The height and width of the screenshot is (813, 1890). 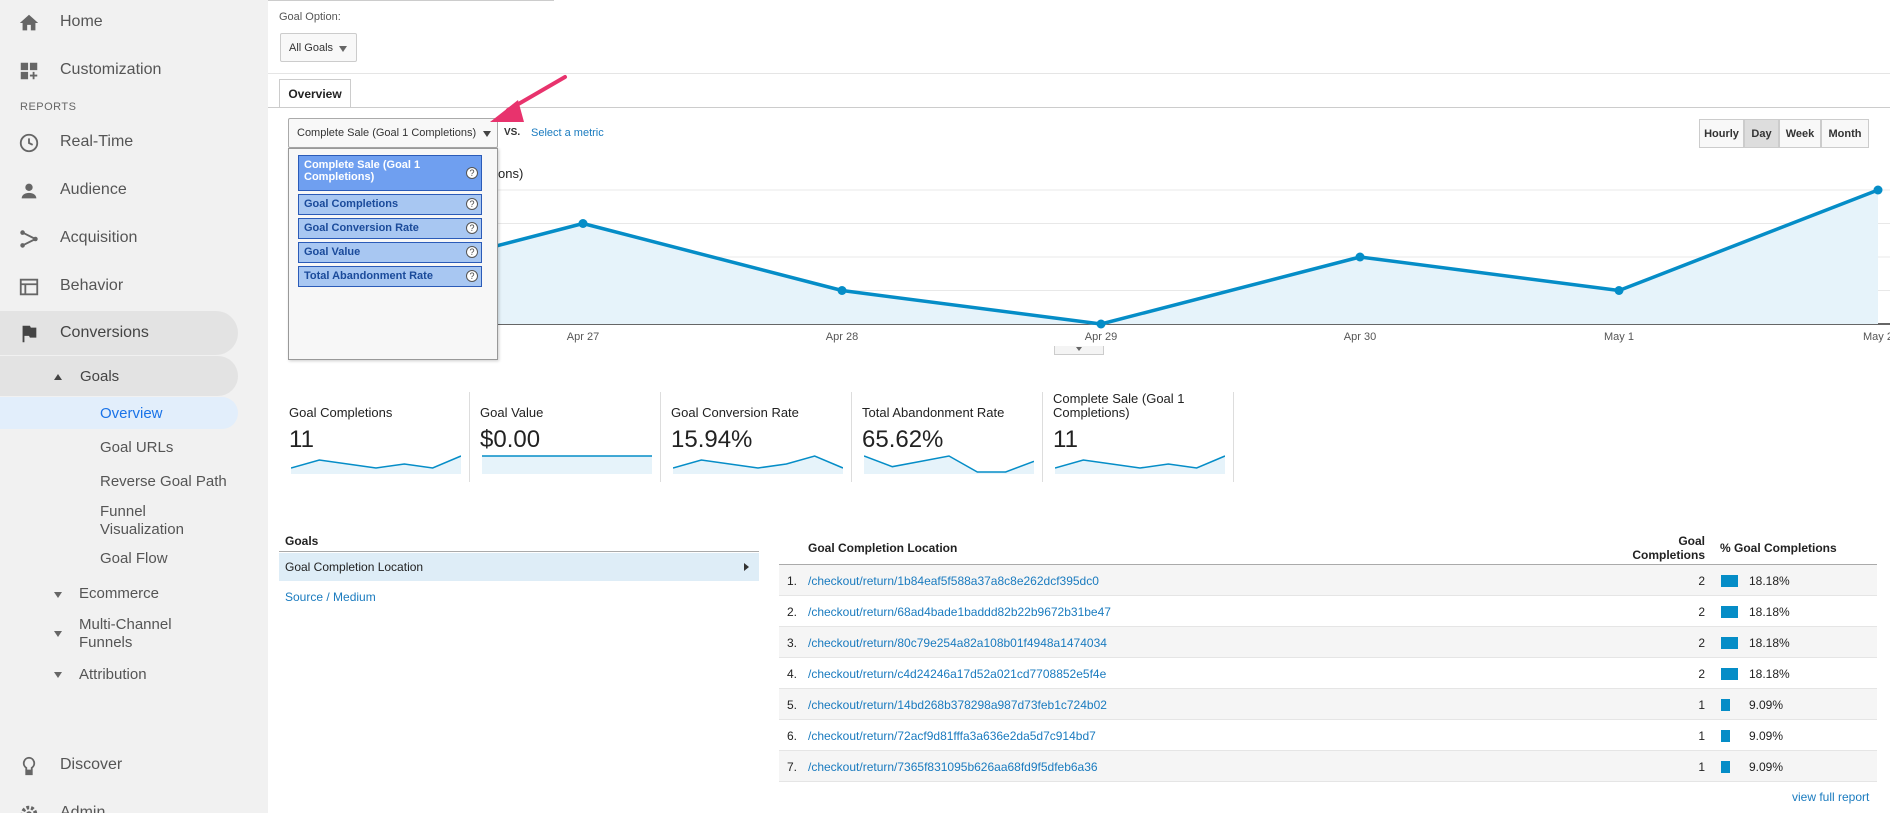 I want to click on metric-option-total-abandonment-rate: Total Abandonment Rate ?, so click(x=390, y=276).